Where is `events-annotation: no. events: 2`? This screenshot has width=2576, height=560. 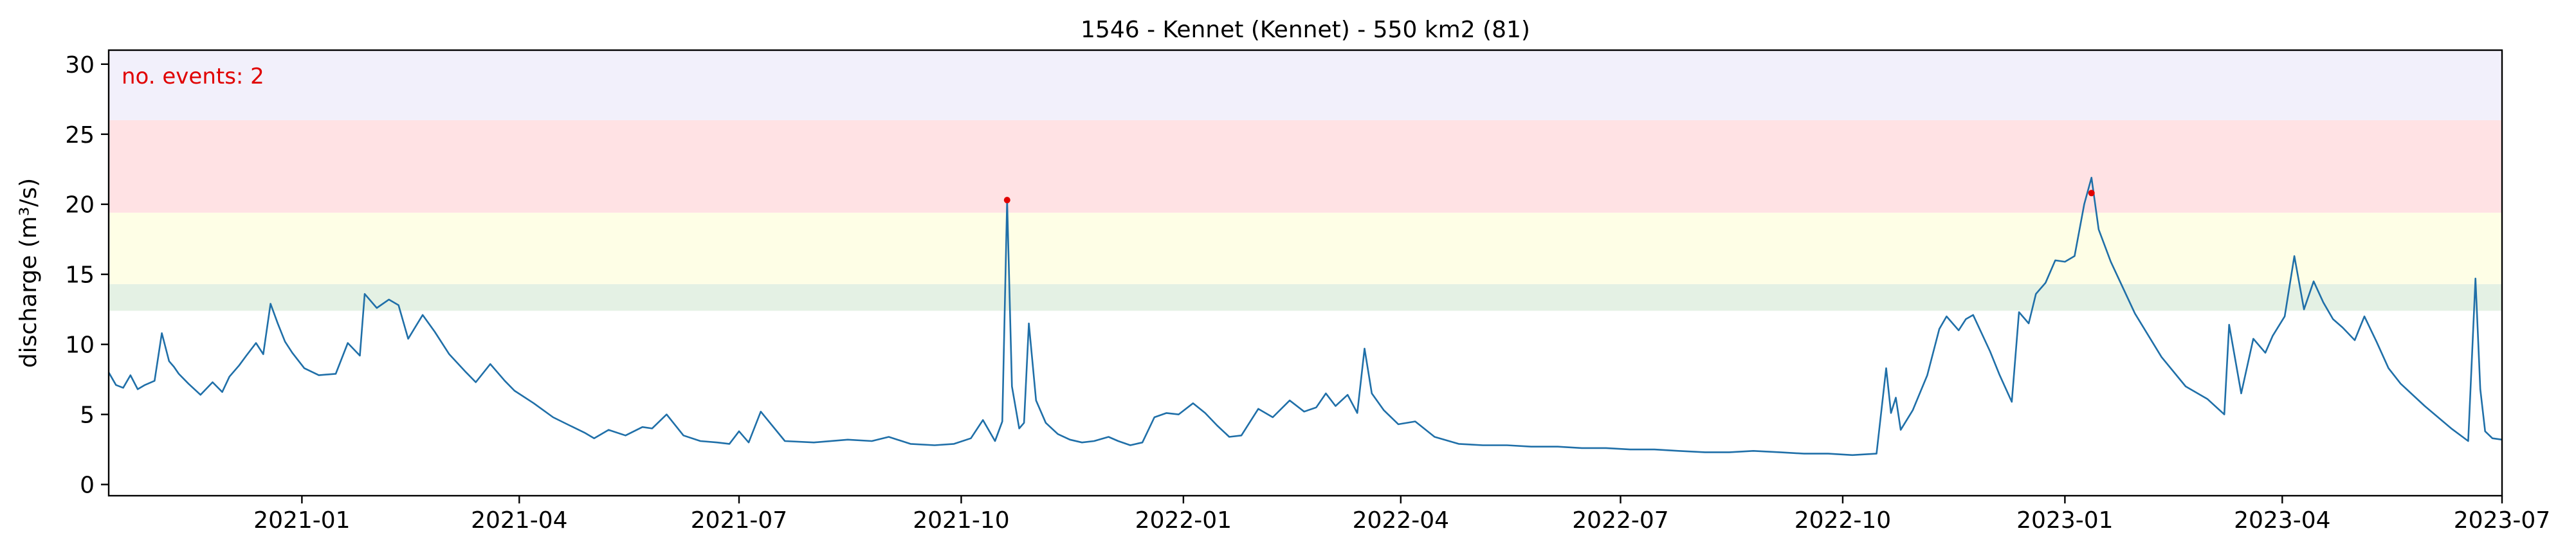
events-annotation: no. events: 2 is located at coordinates (193, 77).